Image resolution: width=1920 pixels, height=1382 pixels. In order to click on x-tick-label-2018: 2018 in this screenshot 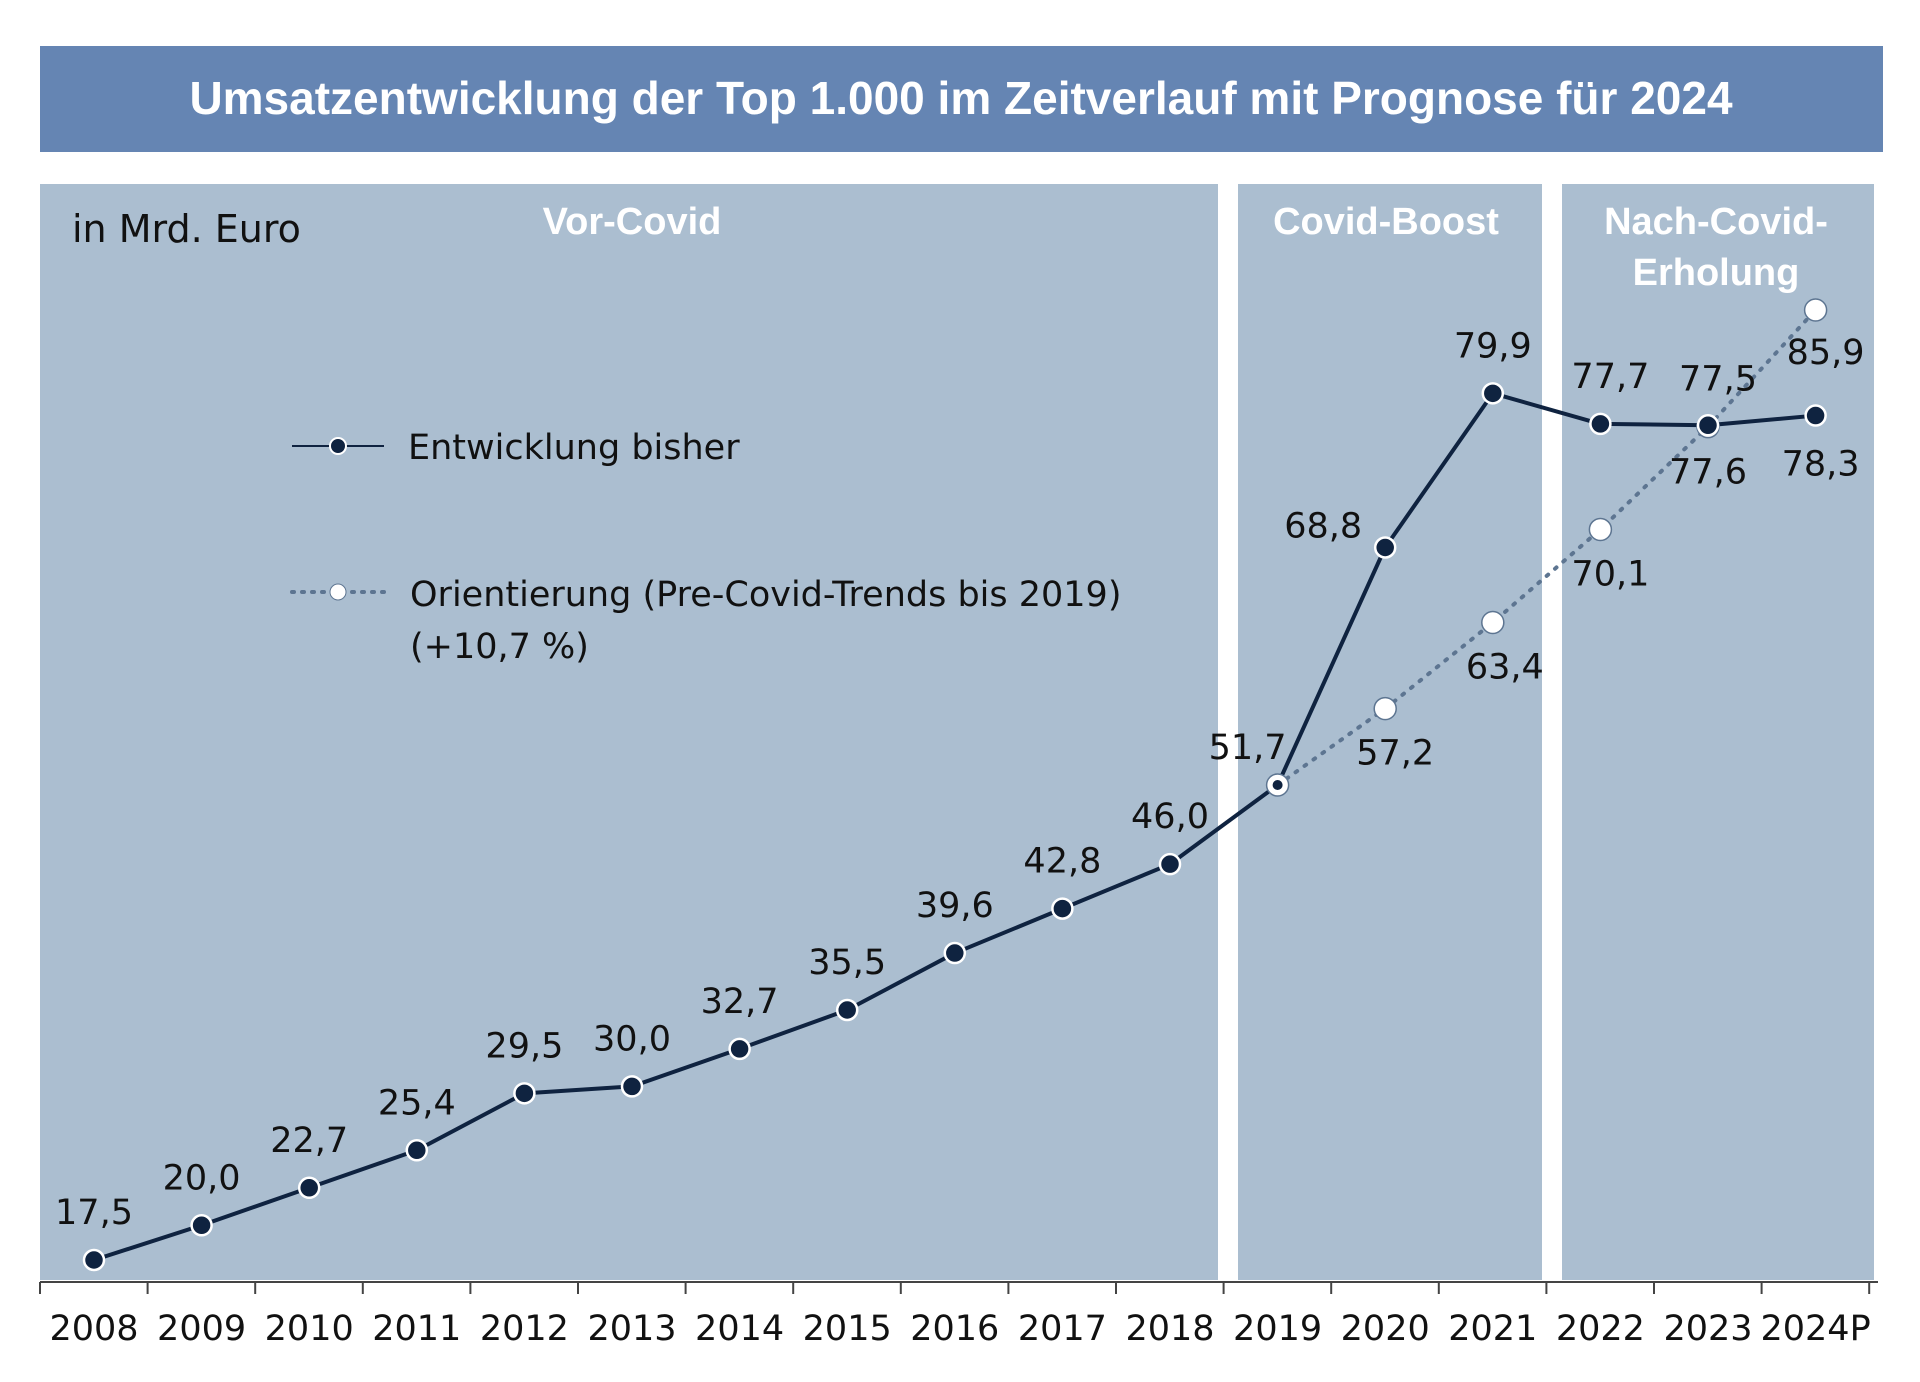, I will do `click(1169, 1329)`.